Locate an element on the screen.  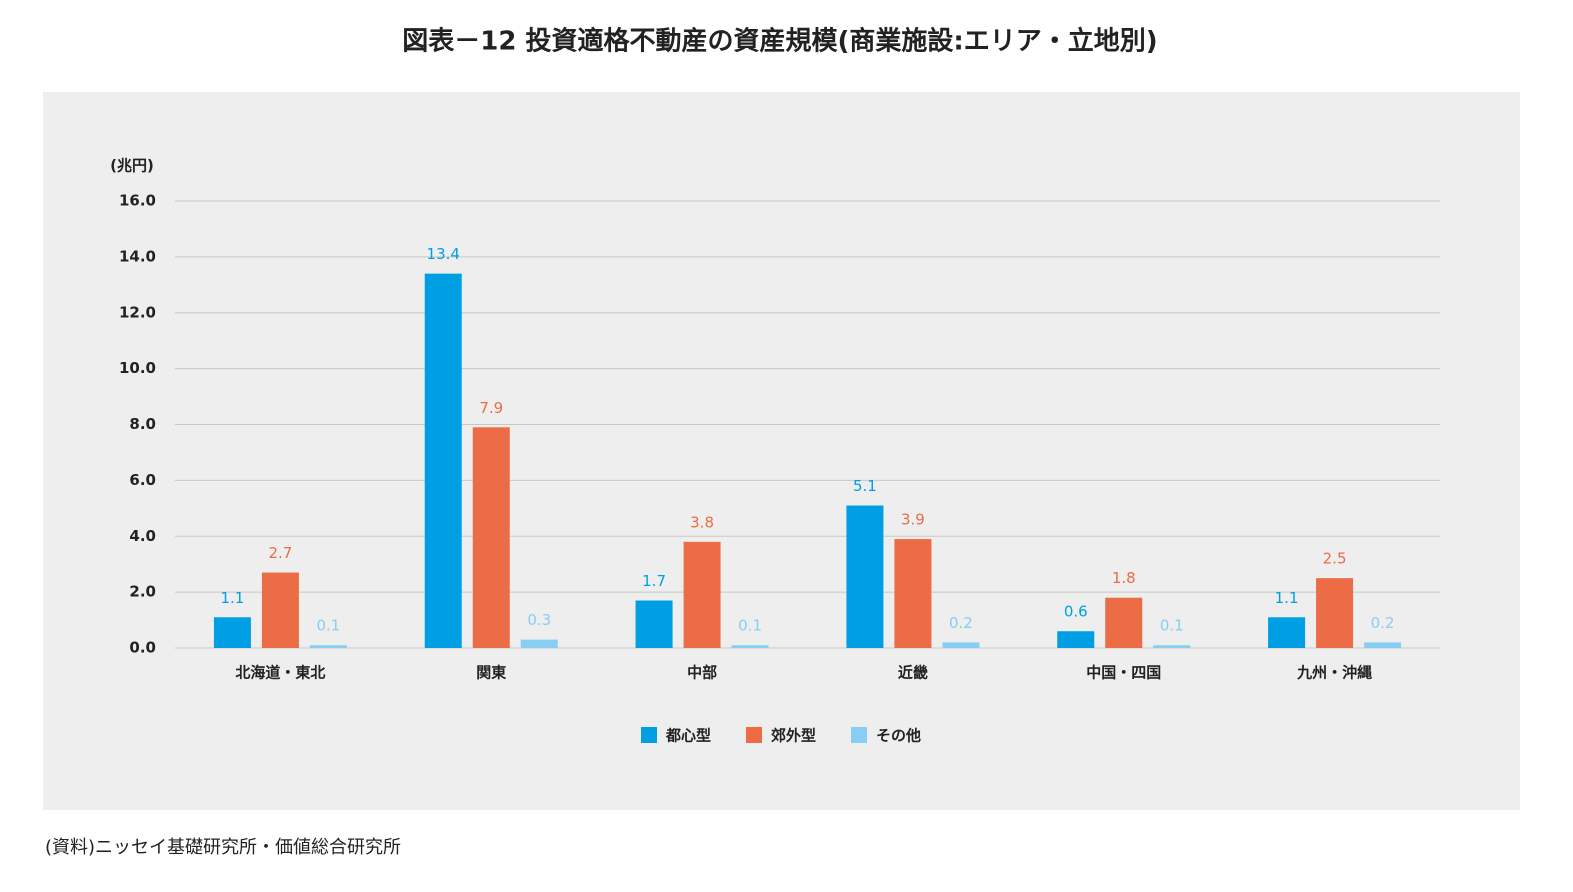
y-tick-label: 6.0 is located at coordinates (142, 480).